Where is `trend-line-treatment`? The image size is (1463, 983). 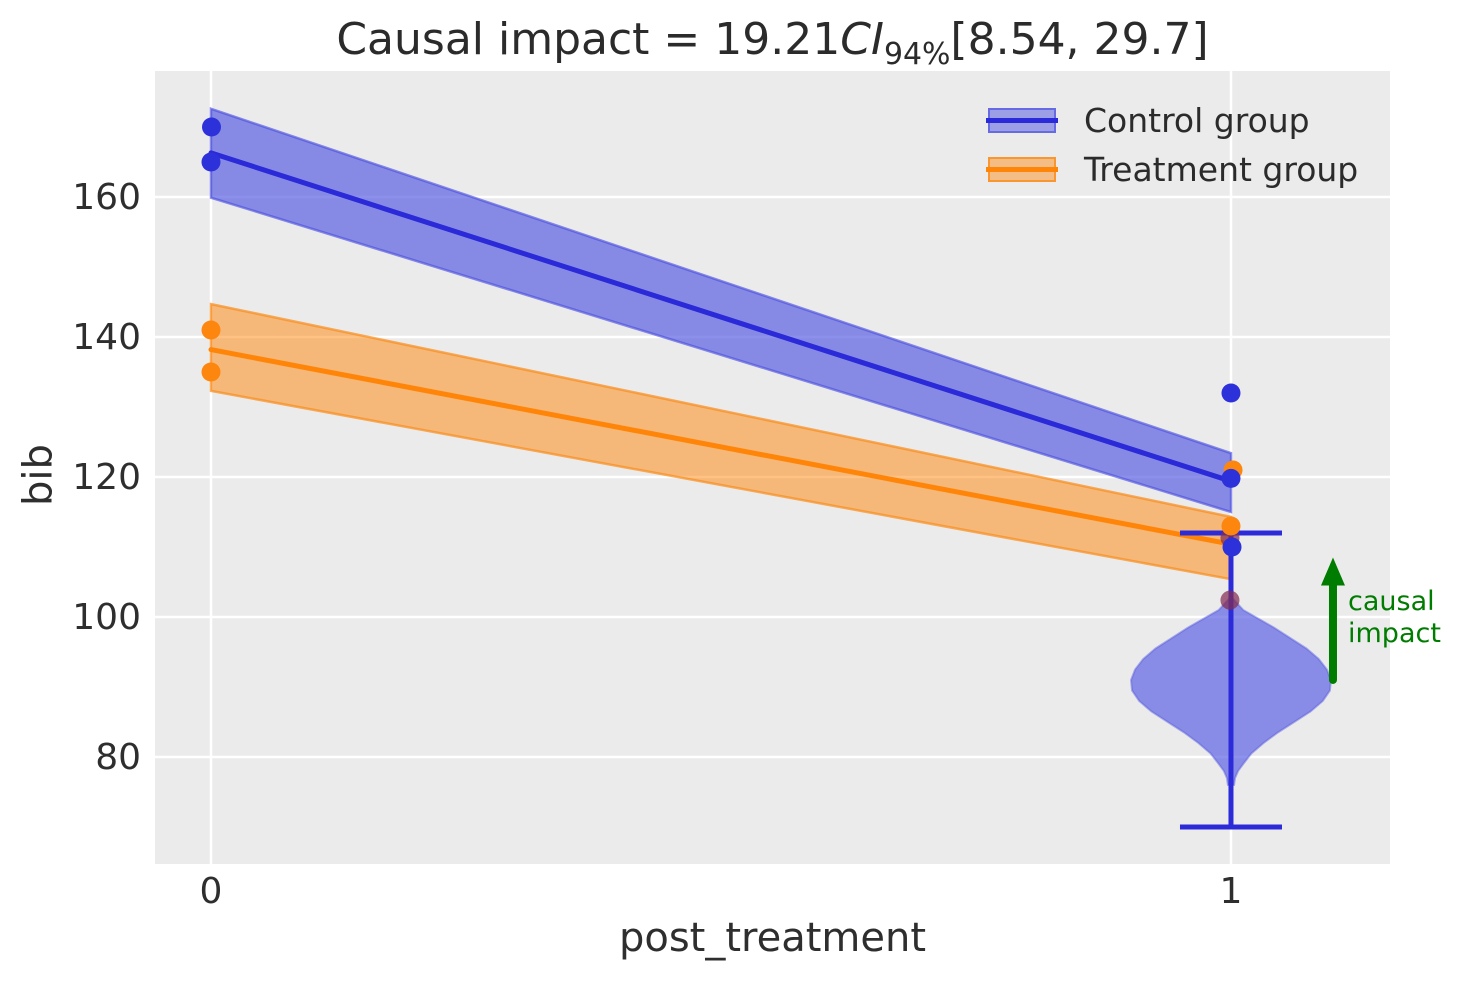
trend-line-treatment is located at coordinates (721, 447).